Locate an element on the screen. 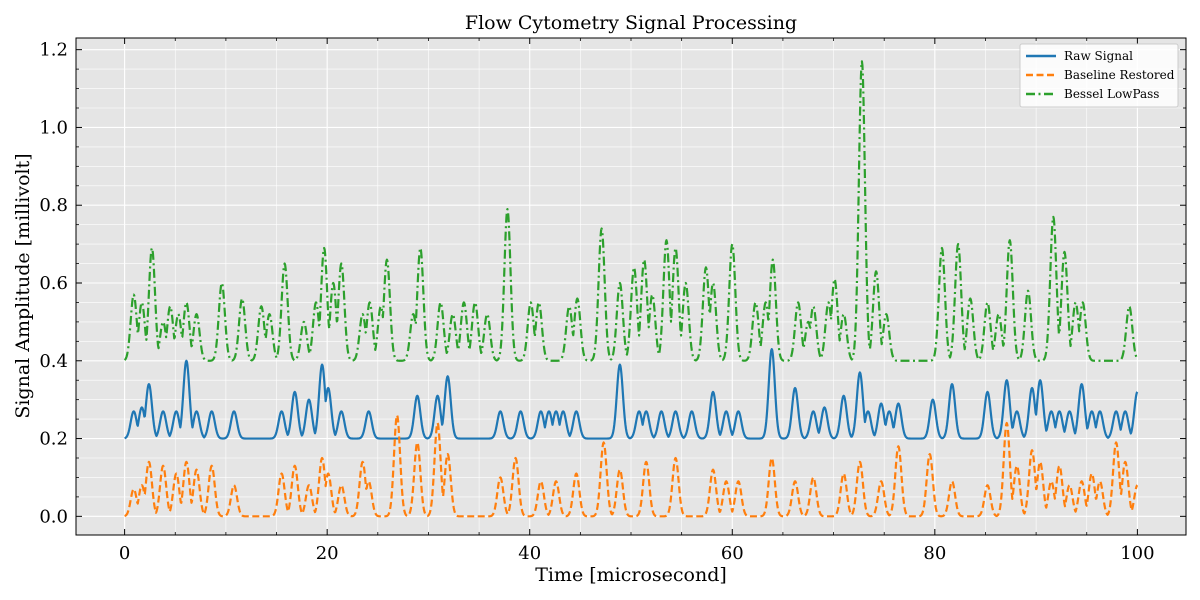 This screenshot has height=600, width=1200. chart-title: Flow Cytometry Signal Processing is located at coordinates (631, 23).